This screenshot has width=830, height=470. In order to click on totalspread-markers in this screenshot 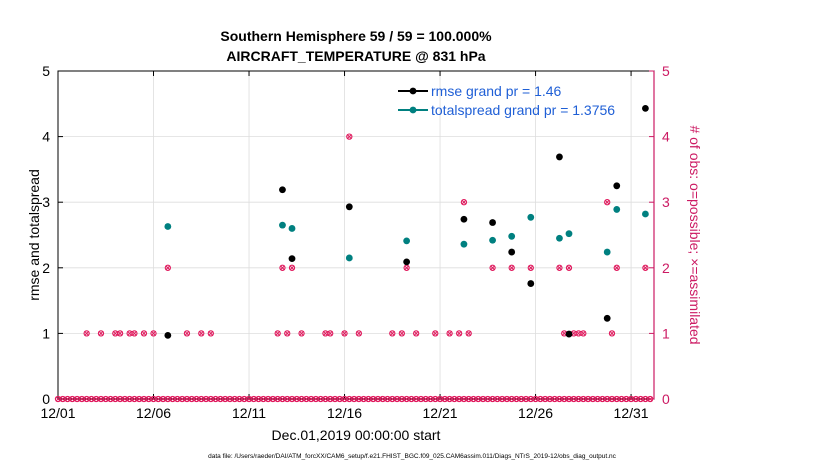, I will do `click(406, 234)`.